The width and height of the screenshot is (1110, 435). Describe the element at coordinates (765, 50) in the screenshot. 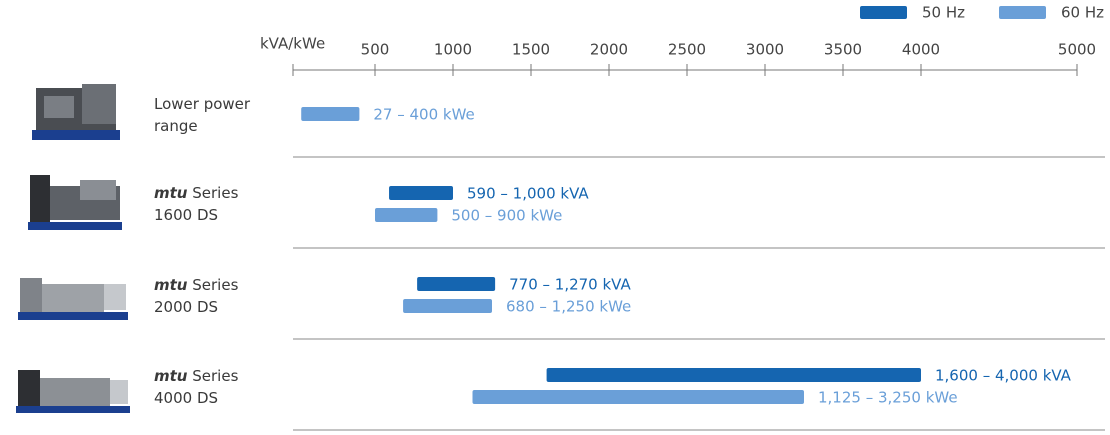

I see `x-tick-label: 3000` at that location.